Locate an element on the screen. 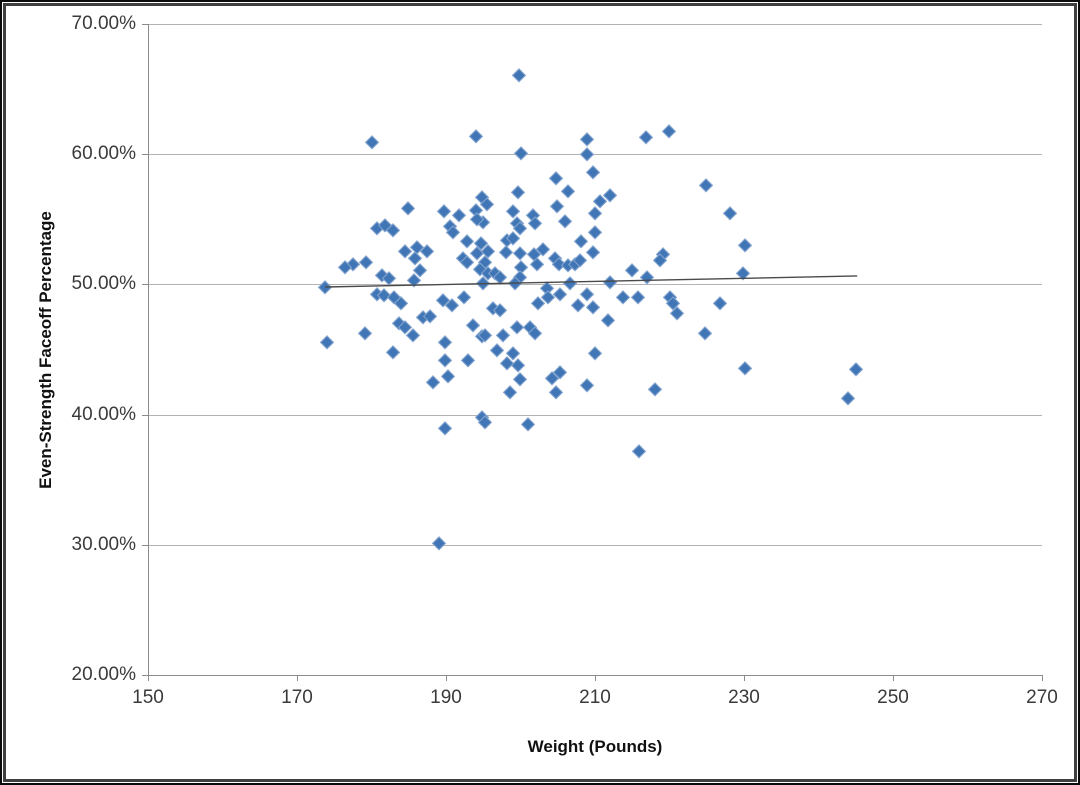 This screenshot has height=785, width=1080. x-tick-label: 190 is located at coordinates (446, 697).